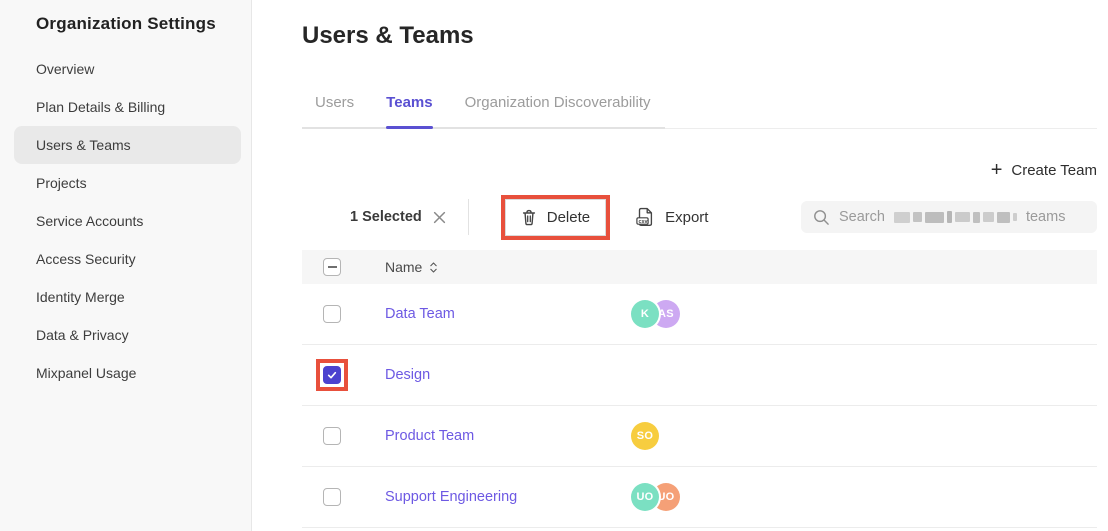 The height and width of the screenshot is (531, 1108). I want to click on export-label: Export, so click(687, 217).